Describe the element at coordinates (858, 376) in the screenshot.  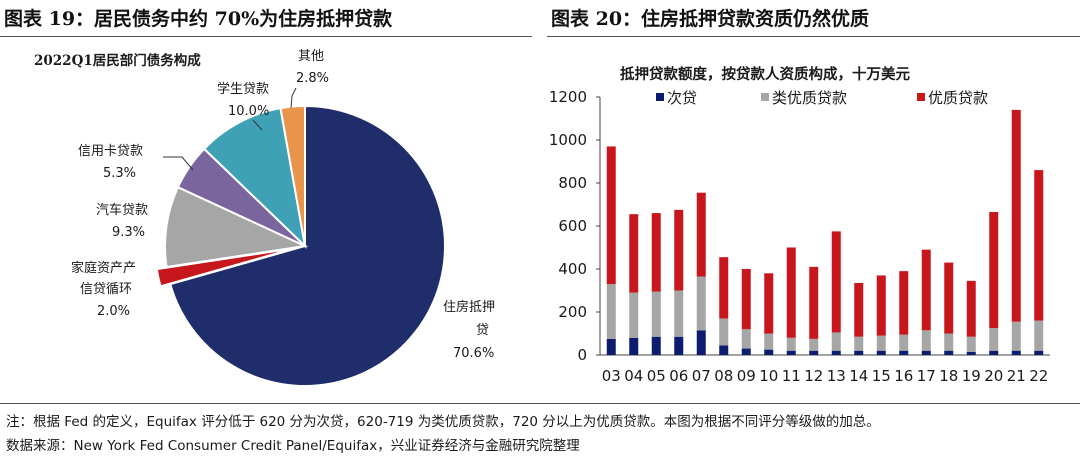
I see `x-tick-label: 14` at that location.